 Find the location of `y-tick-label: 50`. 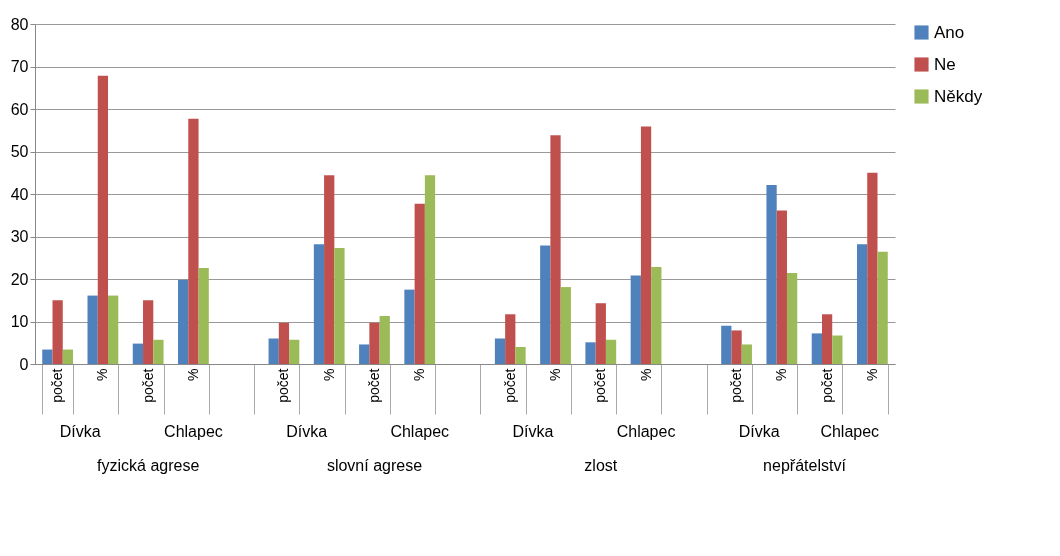

y-tick-label: 50 is located at coordinates (19, 151).